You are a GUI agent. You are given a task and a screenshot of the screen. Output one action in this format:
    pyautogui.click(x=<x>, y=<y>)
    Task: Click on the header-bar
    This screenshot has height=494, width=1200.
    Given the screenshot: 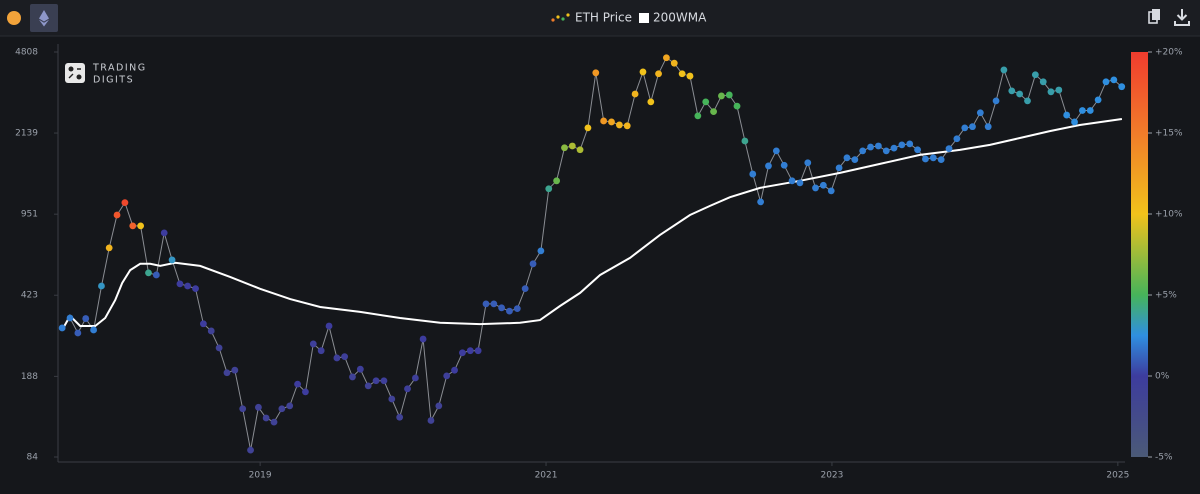 What is the action you would take?
    pyautogui.click(x=600, y=18)
    